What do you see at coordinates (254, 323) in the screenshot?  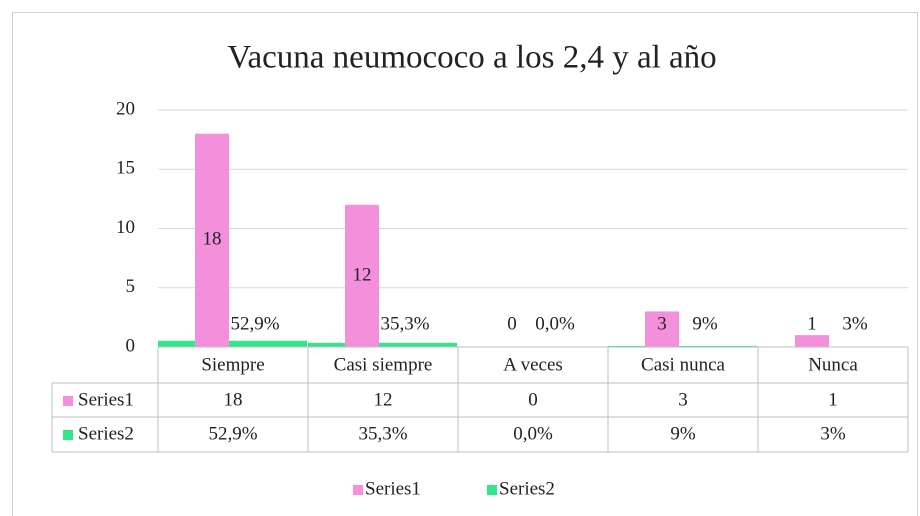 I see `data-label: 52,9%` at bounding box center [254, 323].